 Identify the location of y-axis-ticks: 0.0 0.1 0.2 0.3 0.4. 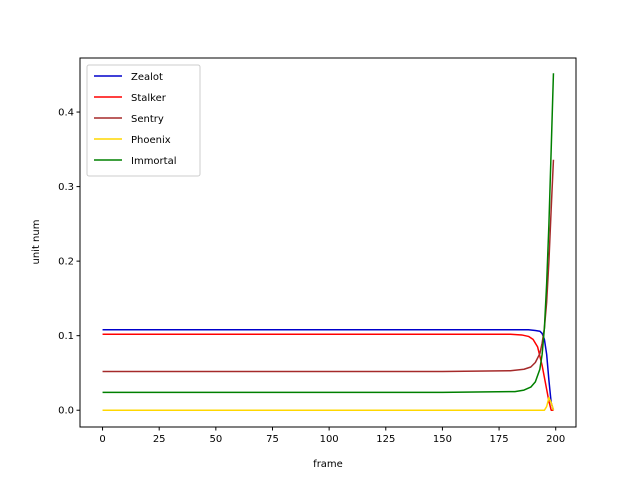
(69, 262).